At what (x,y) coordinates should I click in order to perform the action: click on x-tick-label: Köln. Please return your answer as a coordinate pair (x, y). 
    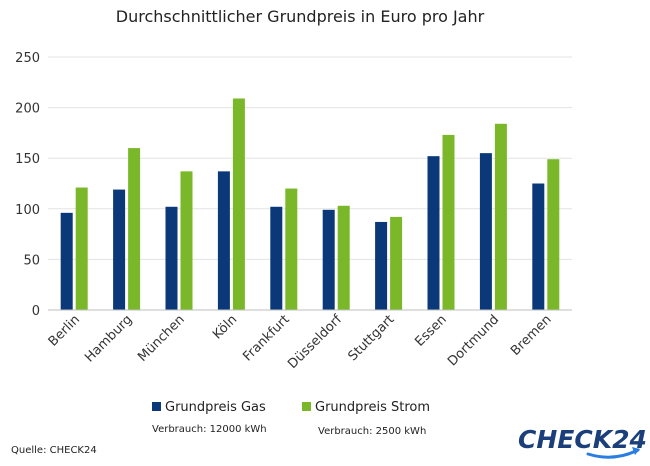
    Looking at the image, I should click on (225, 327).